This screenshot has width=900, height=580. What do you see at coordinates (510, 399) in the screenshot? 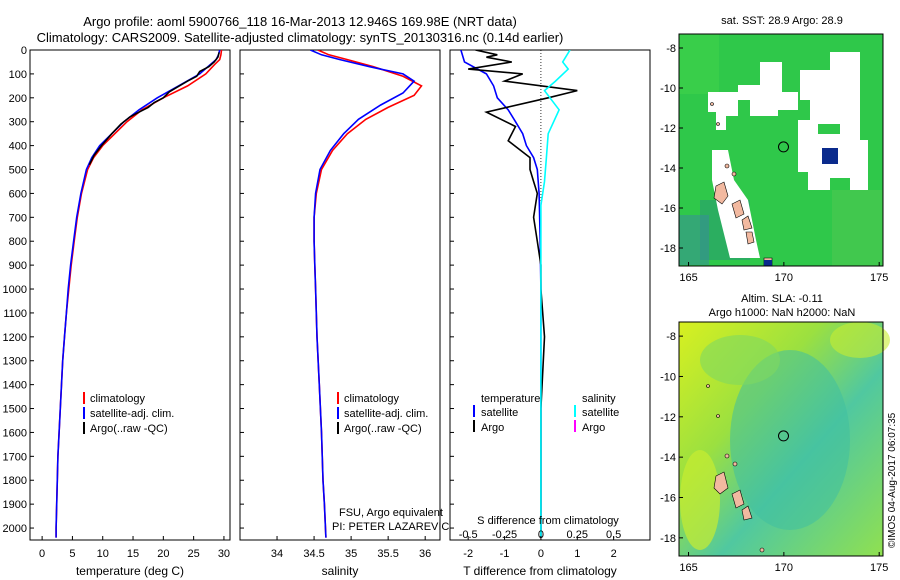
I see `legend-temperature-heading: temperature` at bounding box center [510, 399].